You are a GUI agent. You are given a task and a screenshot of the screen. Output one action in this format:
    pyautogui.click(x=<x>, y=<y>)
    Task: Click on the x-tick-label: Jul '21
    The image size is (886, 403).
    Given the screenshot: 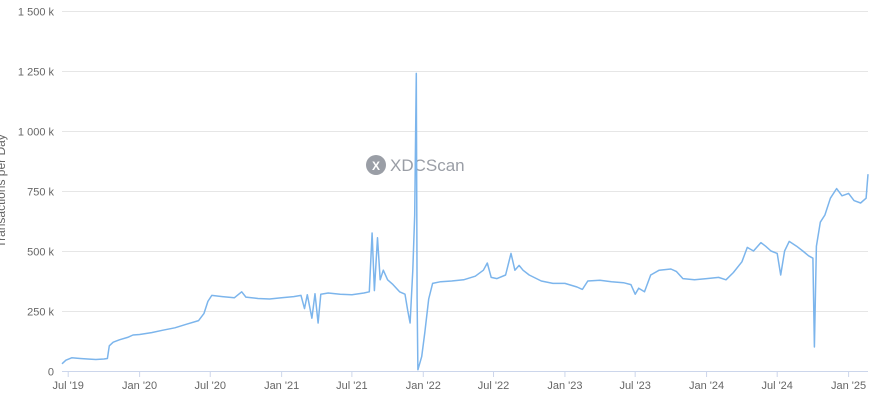 What is the action you would take?
    pyautogui.click(x=351, y=386)
    